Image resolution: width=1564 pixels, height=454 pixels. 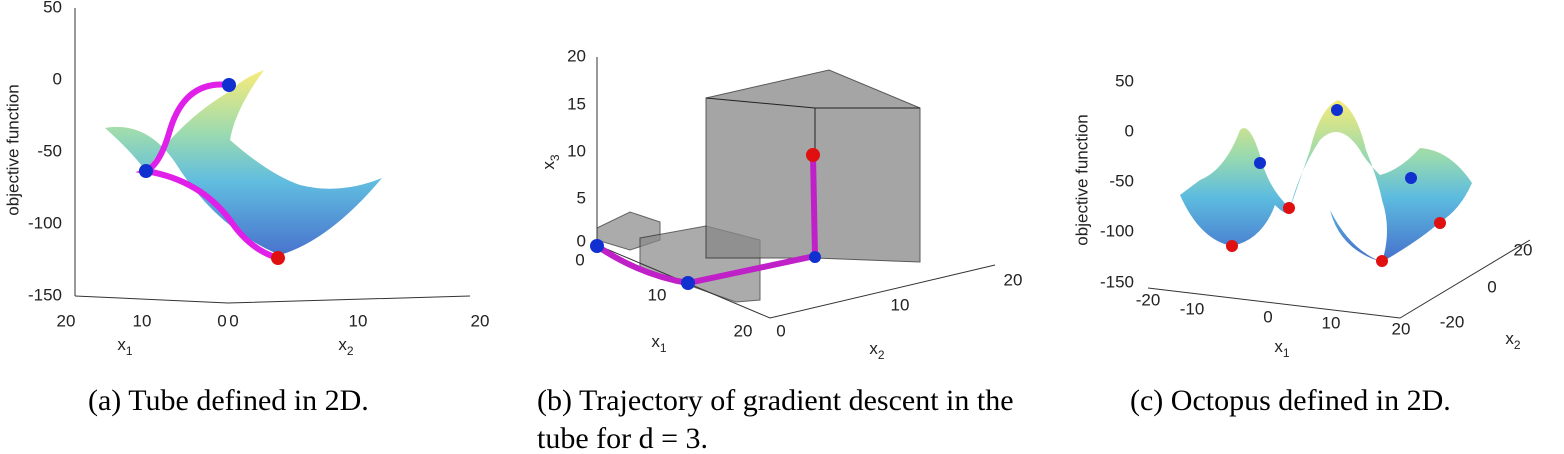 I want to click on z-tick-label: 20, so click(x=576, y=55).